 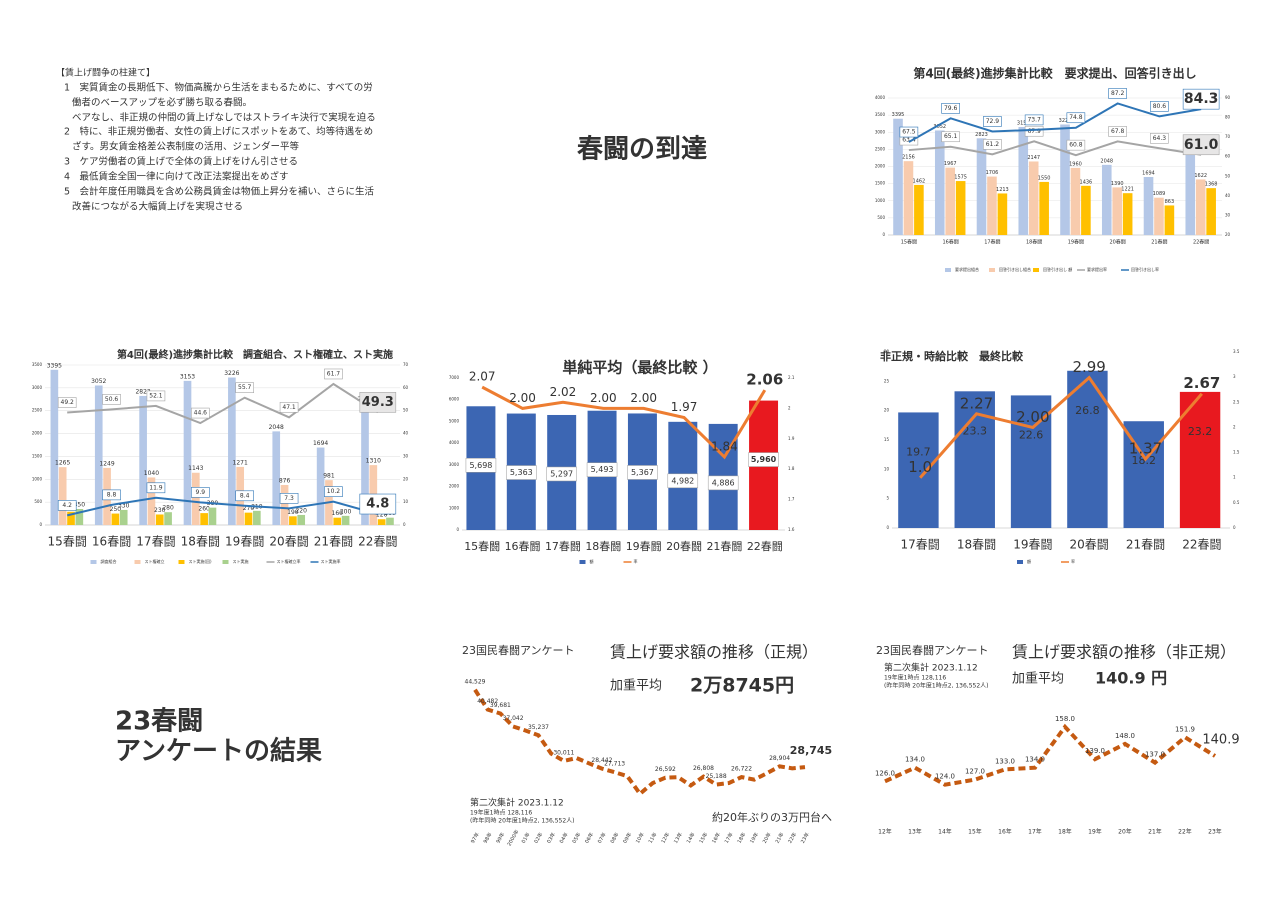 I want to click on bar-label: 863, so click(x=1170, y=202).